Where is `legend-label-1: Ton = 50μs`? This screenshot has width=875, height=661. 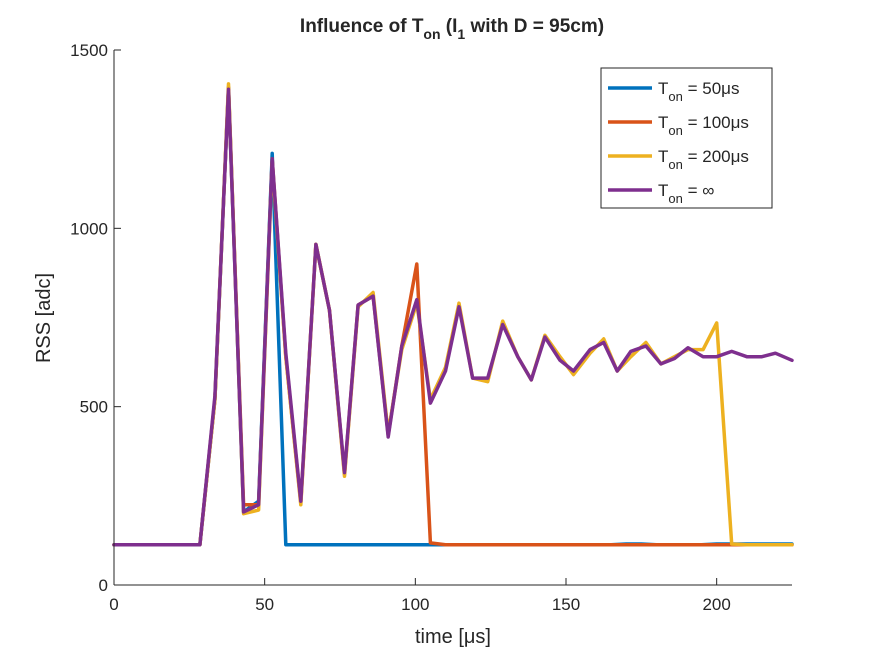
legend-label-1: Ton = 50μs is located at coordinates (698, 91).